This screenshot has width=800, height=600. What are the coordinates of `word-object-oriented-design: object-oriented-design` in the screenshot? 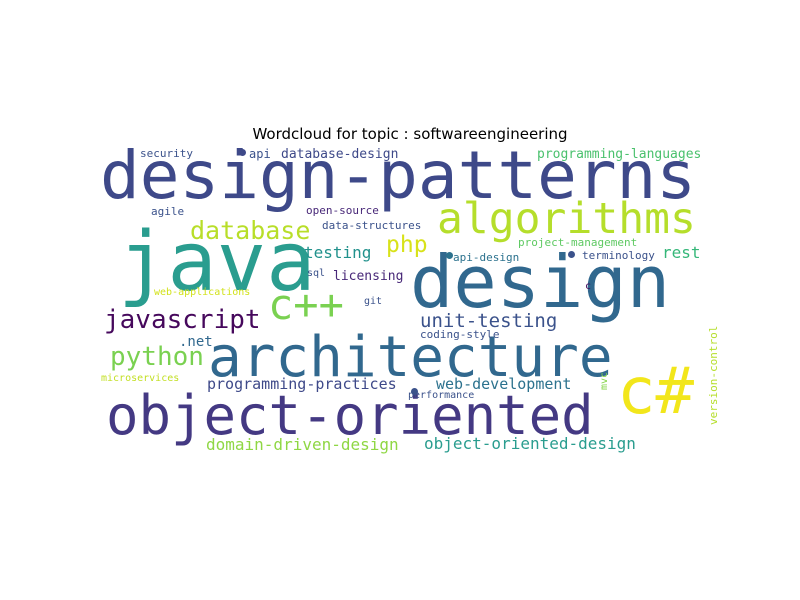 It's located at (530, 443).